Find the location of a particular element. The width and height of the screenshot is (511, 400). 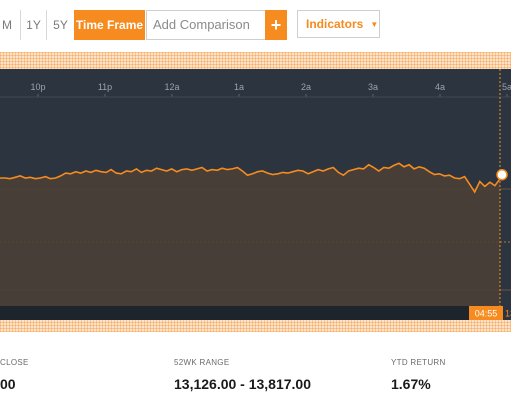

x-tick-label: 11p is located at coordinates (105, 87).